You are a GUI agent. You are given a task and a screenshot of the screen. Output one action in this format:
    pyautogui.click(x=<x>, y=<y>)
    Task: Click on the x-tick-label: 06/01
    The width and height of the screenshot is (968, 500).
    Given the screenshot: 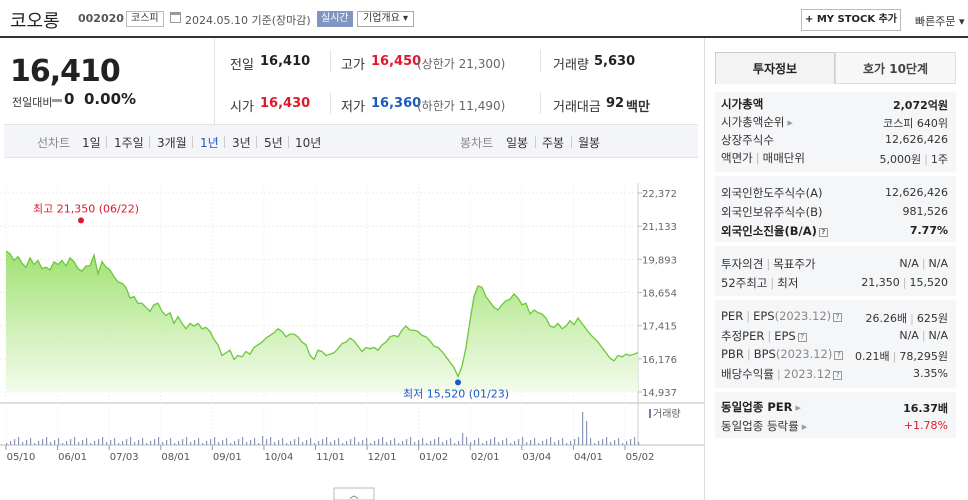 What is the action you would take?
    pyautogui.click(x=72, y=457)
    